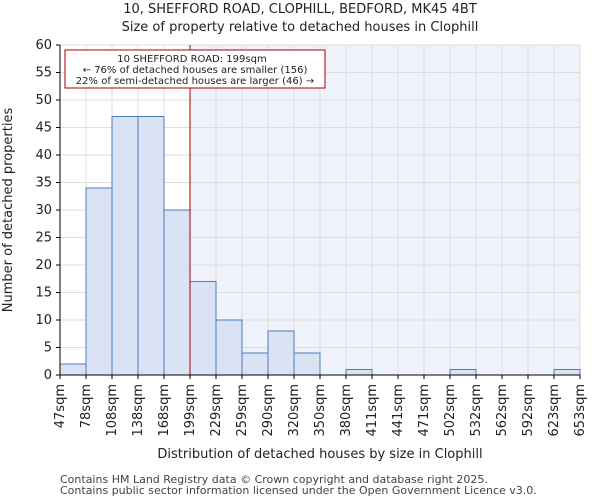 The image size is (600, 500). What do you see at coordinates (43, 293) in the screenshot?
I see `y-tick-label: 15` at bounding box center [43, 293].